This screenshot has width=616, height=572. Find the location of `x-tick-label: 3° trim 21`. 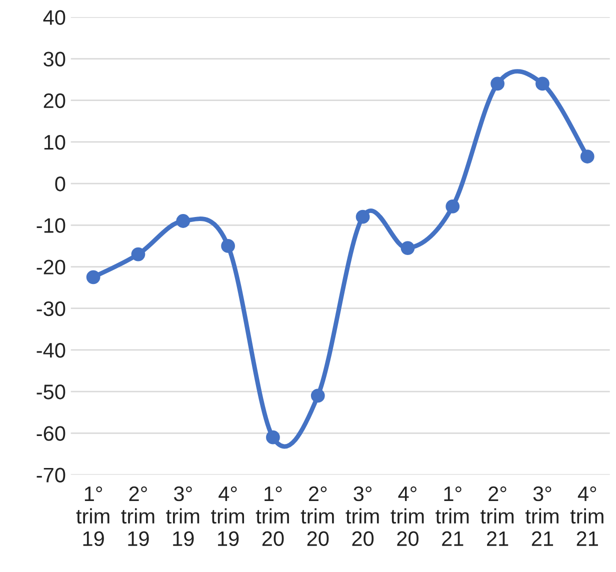

x-tick-label: 3° trim 21 is located at coordinates (541, 516).